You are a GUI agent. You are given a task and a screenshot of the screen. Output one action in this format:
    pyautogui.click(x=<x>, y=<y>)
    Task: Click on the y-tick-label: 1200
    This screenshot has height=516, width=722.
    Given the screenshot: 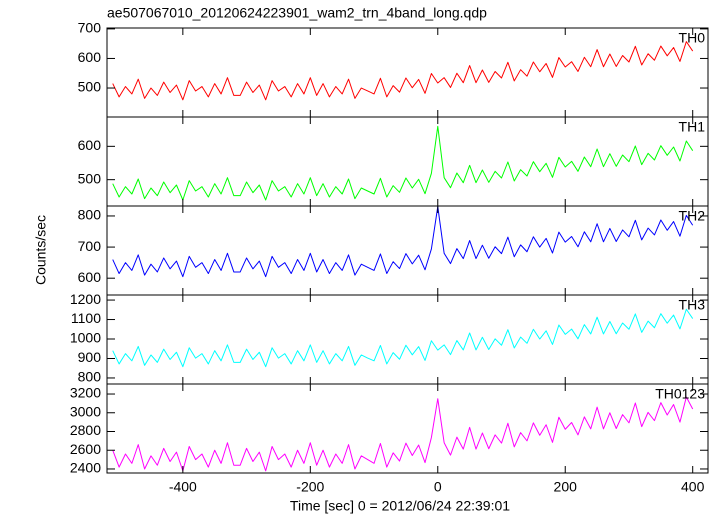 What is the action you would take?
    pyautogui.click(x=85, y=299)
    